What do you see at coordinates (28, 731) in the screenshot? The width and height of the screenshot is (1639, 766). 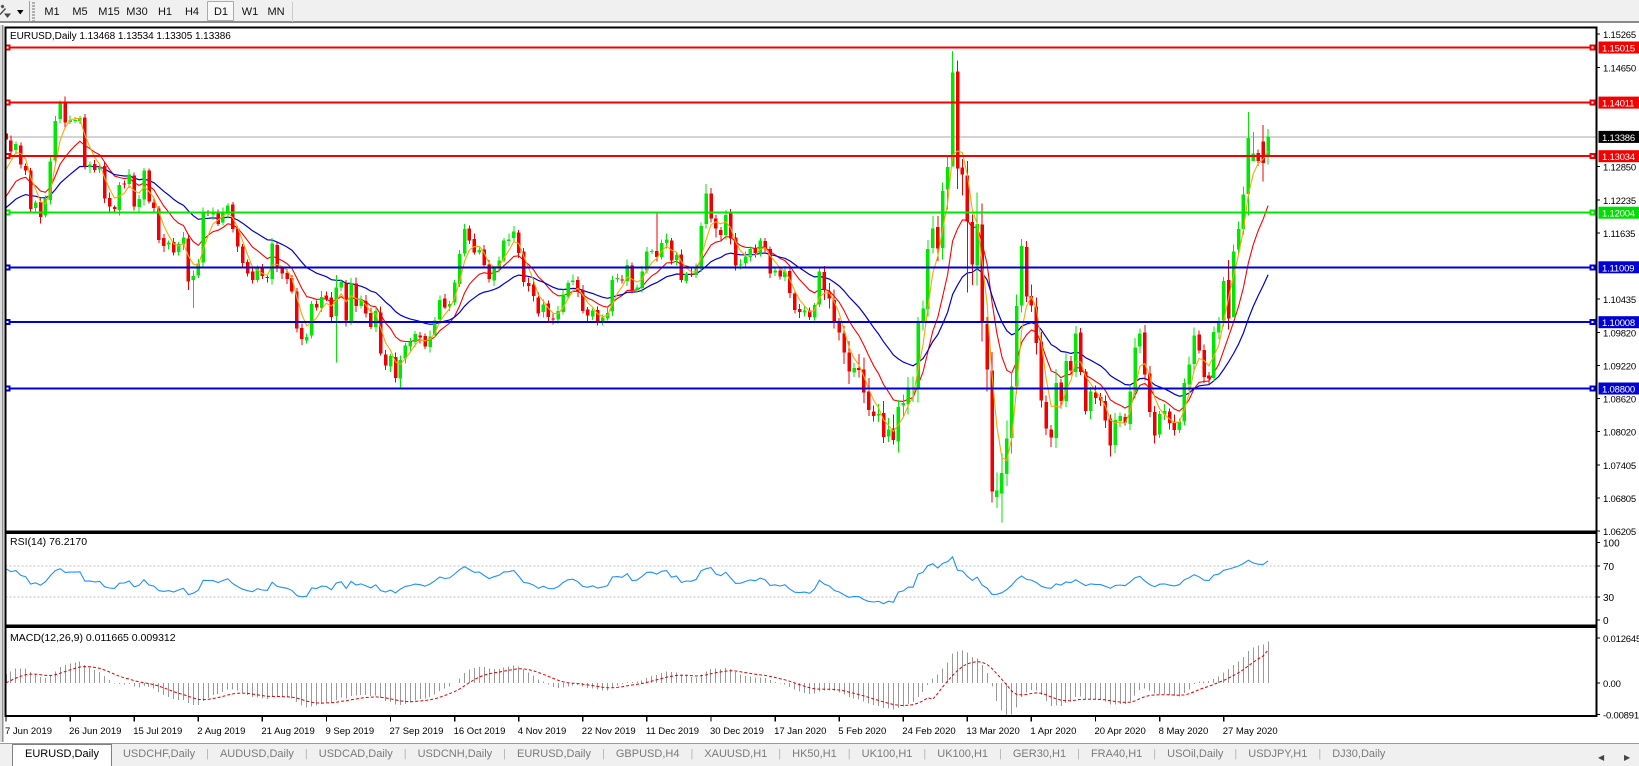 I see `svg-text: 7 Jun 2019` at bounding box center [28, 731].